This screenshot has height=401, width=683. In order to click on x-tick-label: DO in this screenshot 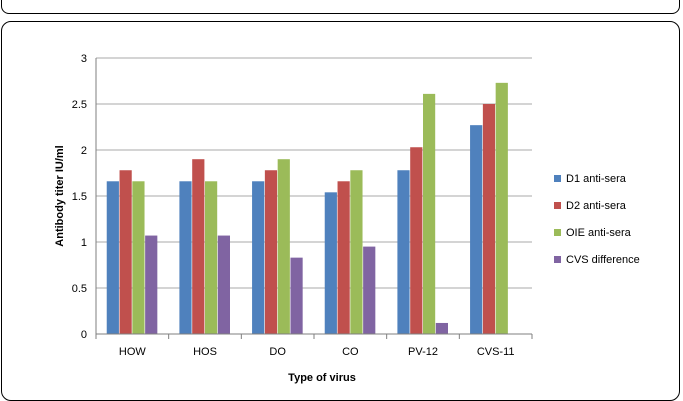, I will do `click(277, 352)`.